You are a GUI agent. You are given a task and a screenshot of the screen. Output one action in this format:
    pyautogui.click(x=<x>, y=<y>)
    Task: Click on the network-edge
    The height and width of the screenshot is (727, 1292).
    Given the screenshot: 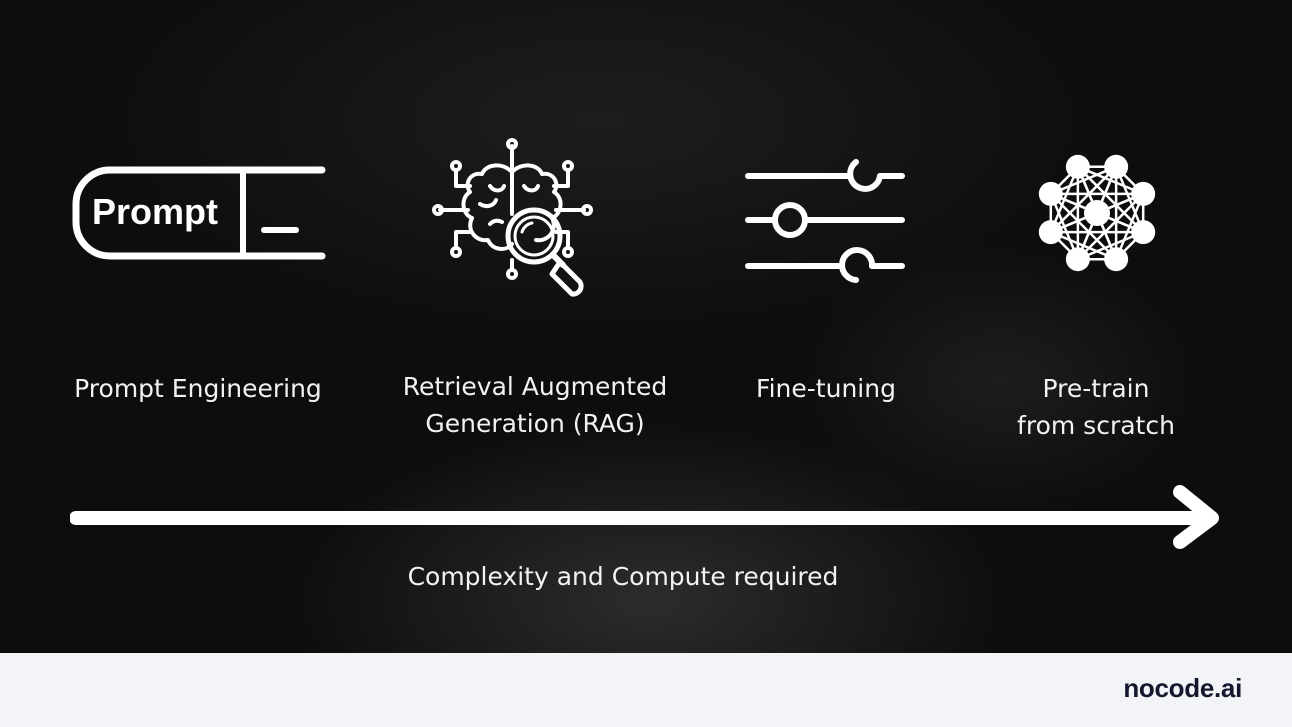 What is the action you would take?
    pyautogui.click(x=1083, y=226)
    